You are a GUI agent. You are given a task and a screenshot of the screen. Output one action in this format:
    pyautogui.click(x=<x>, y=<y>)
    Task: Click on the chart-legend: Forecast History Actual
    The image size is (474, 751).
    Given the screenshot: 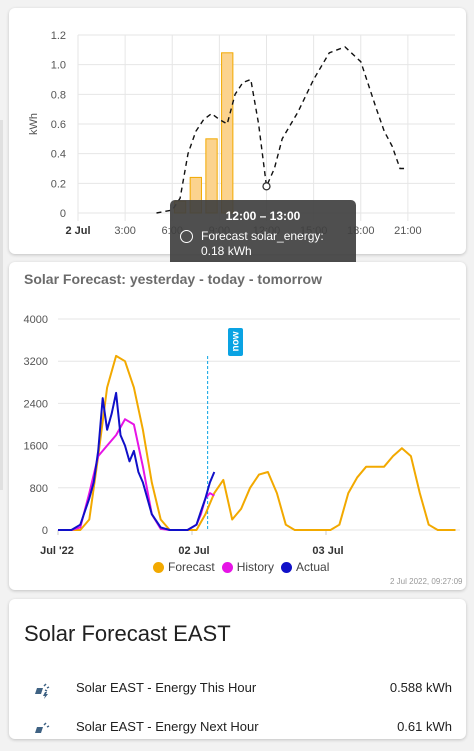 What is the action you would take?
    pyautogui.click(x=241, y=567)
    